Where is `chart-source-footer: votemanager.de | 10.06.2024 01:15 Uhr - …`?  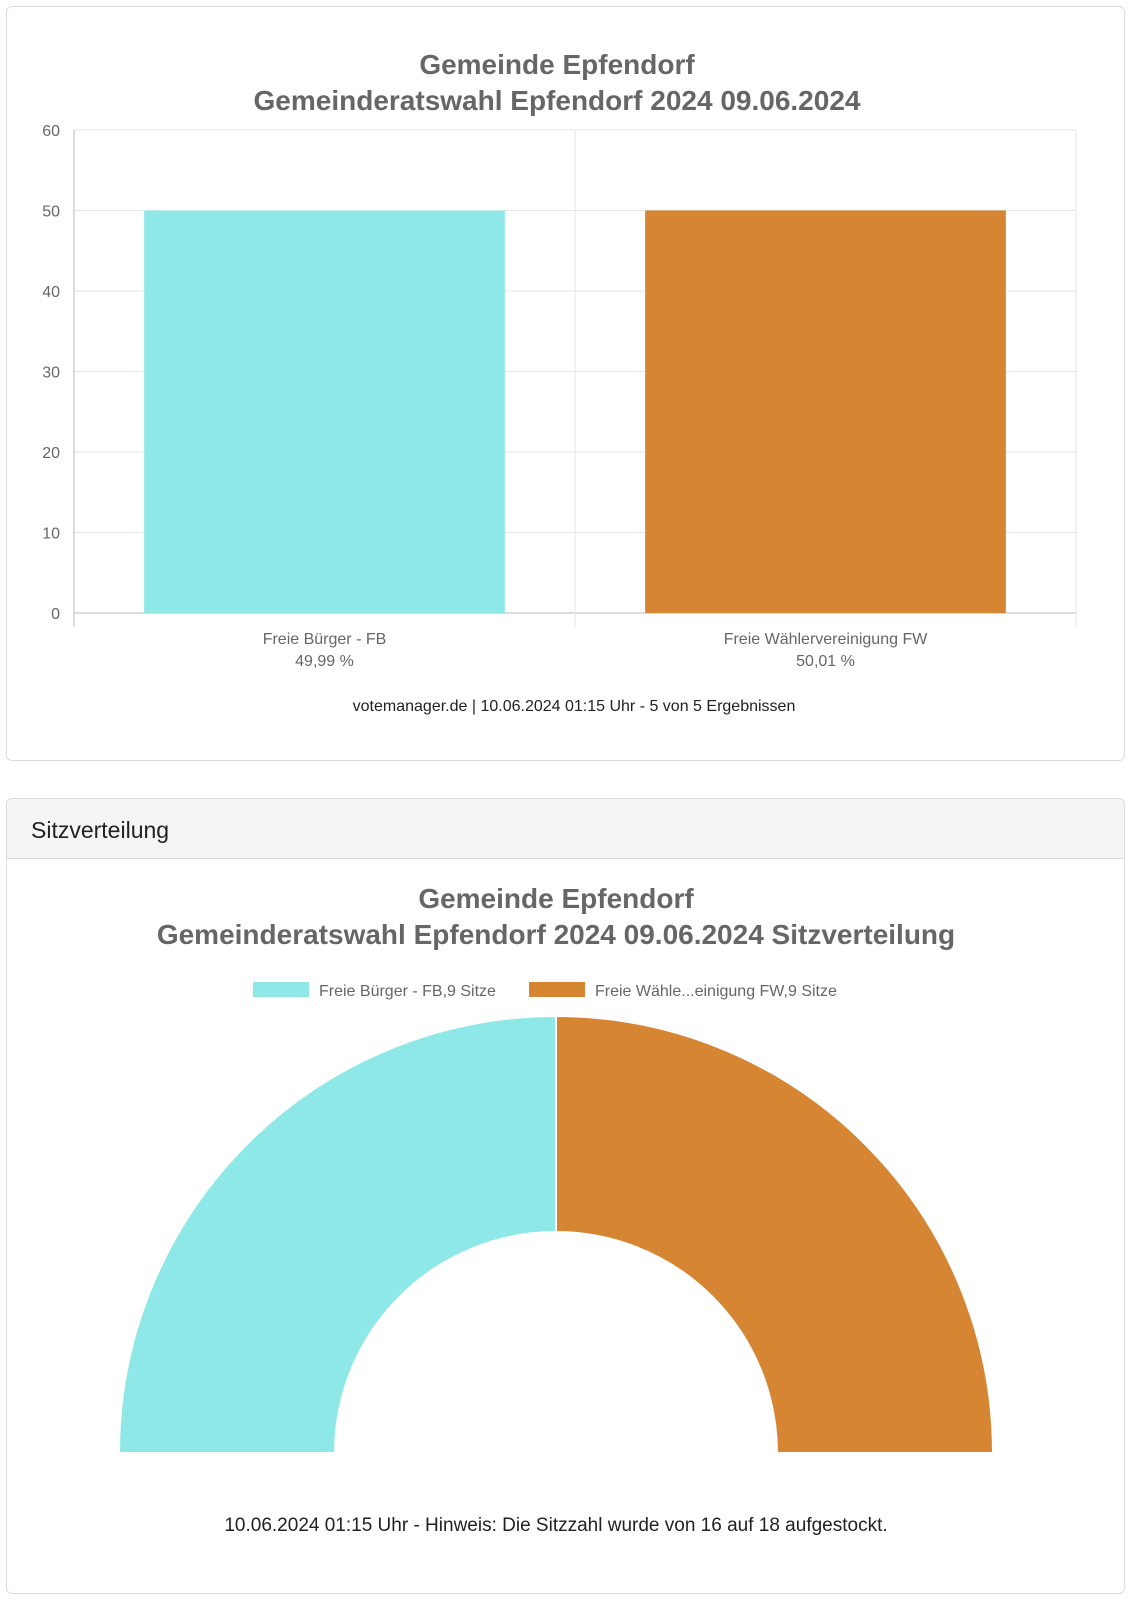 chart-source-footer: votemanager.de | 10.06.2024 01:15 Uhr - … is located at coordinates (574, 706).